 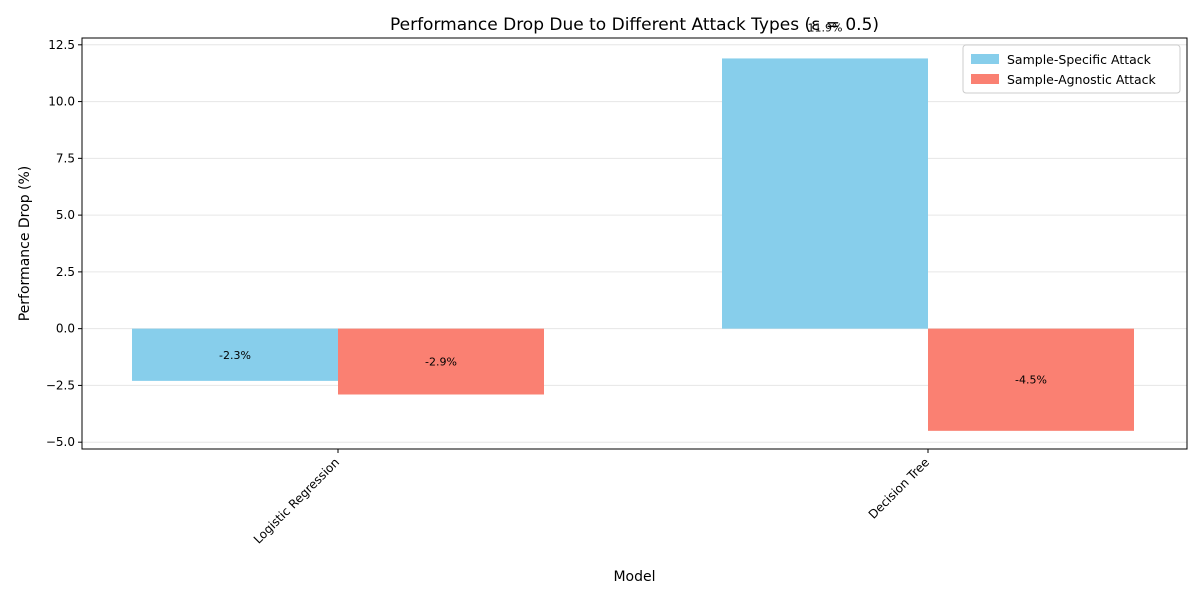 I want to click on data-label: 11.9%, so click(x=825, y=27).